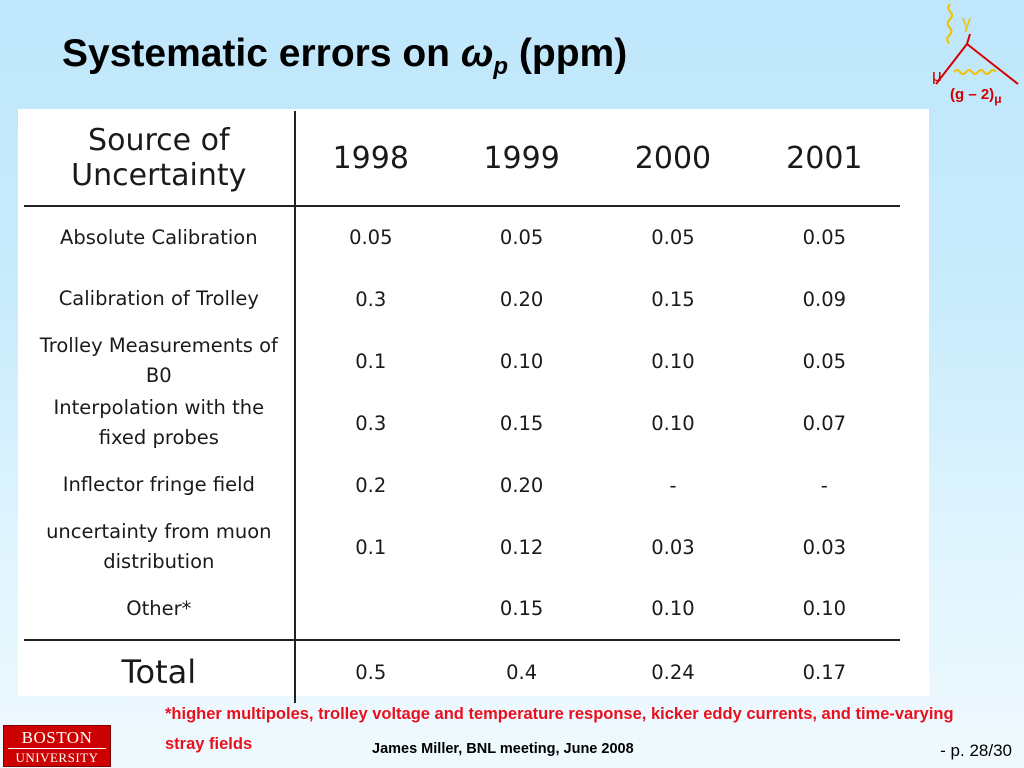 The width and height of the screenshot is (1024, 768). I want to click on g-minus-2-logo: γ μ (g – 2)μ, so click(976, 56).